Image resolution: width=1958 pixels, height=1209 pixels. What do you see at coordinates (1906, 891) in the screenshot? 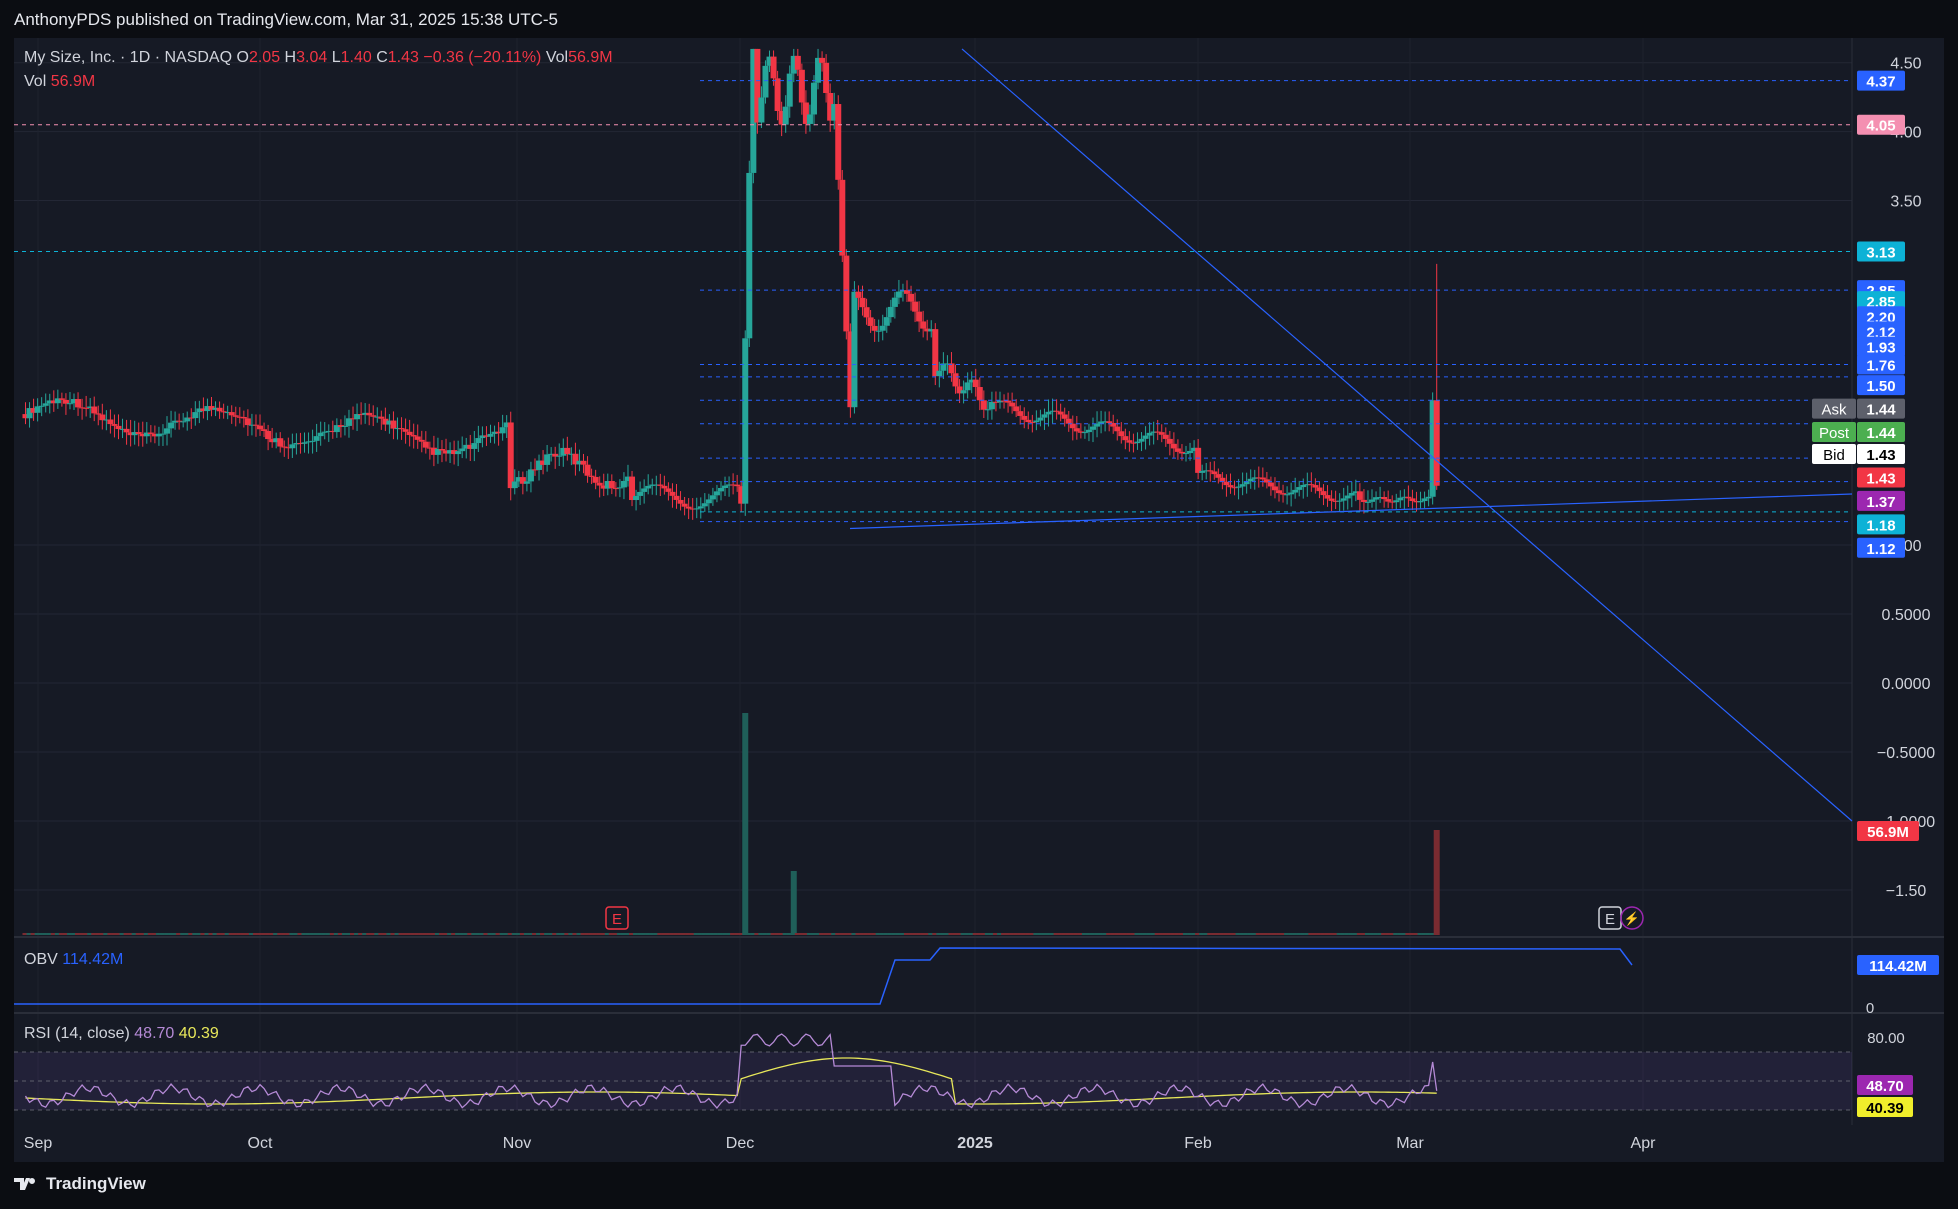
I see `y-tick-label: −1.50` at bounding box center [1906, 891].